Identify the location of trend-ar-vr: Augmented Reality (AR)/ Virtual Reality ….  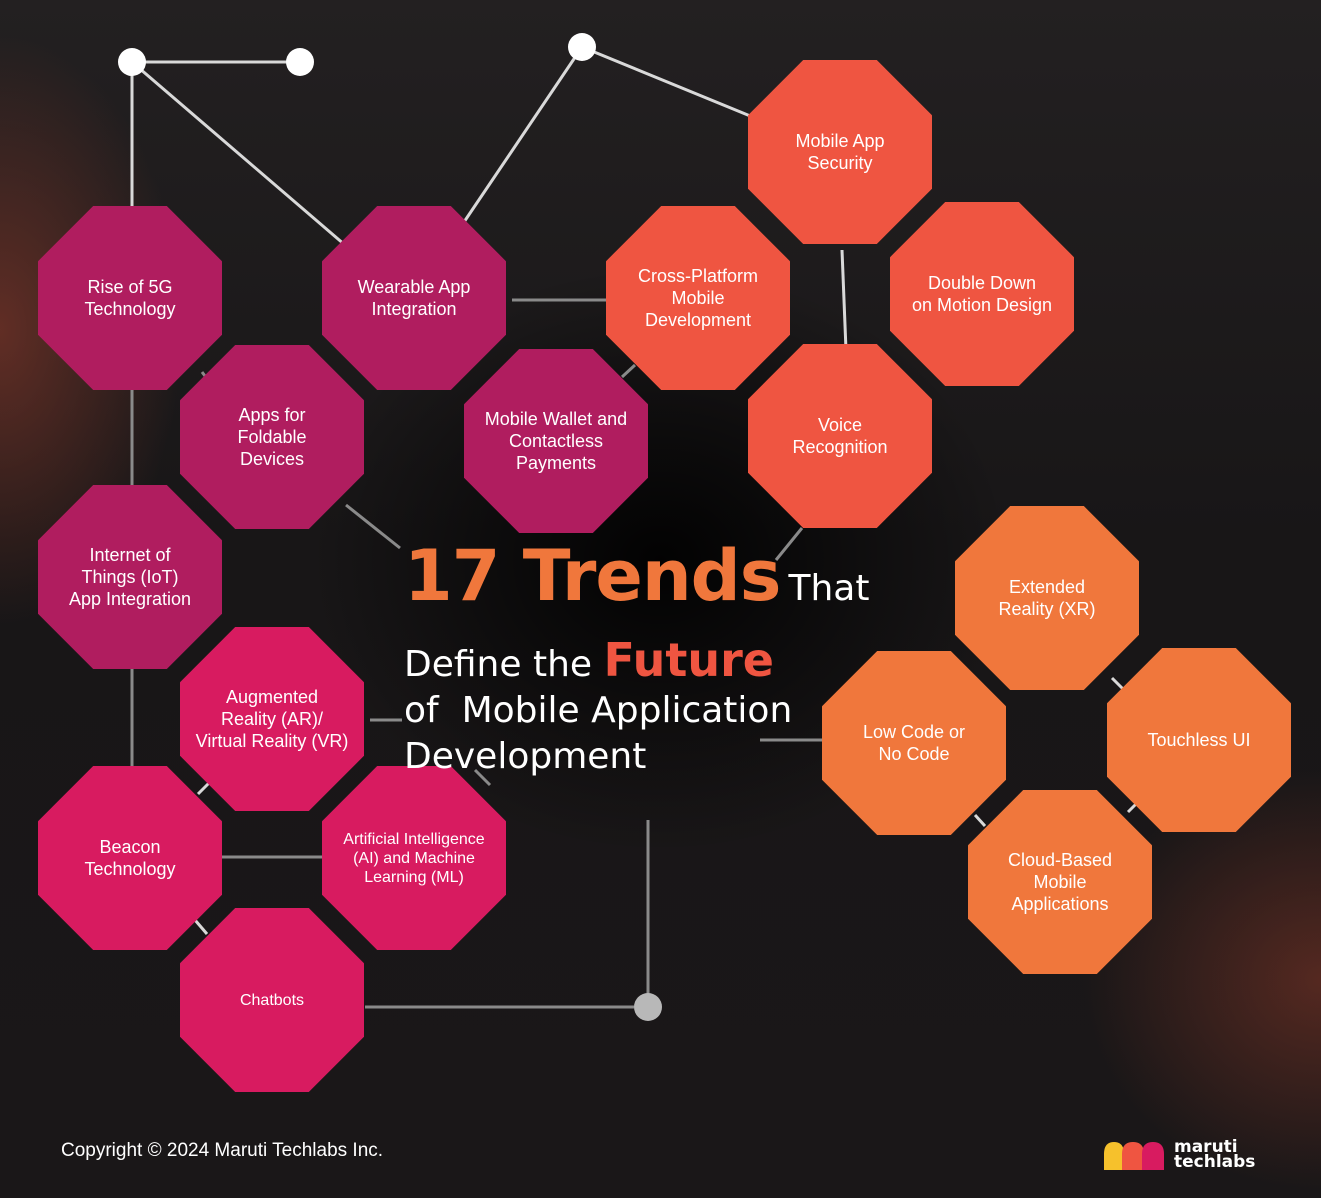
(272, 719).